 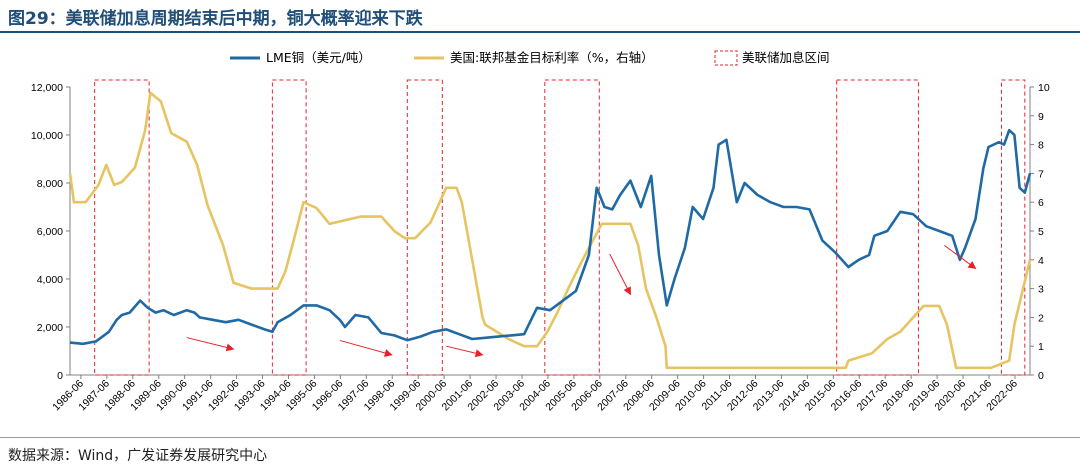 I want to click on y-right-tick-label: 1, so click(x=1041, y=347).